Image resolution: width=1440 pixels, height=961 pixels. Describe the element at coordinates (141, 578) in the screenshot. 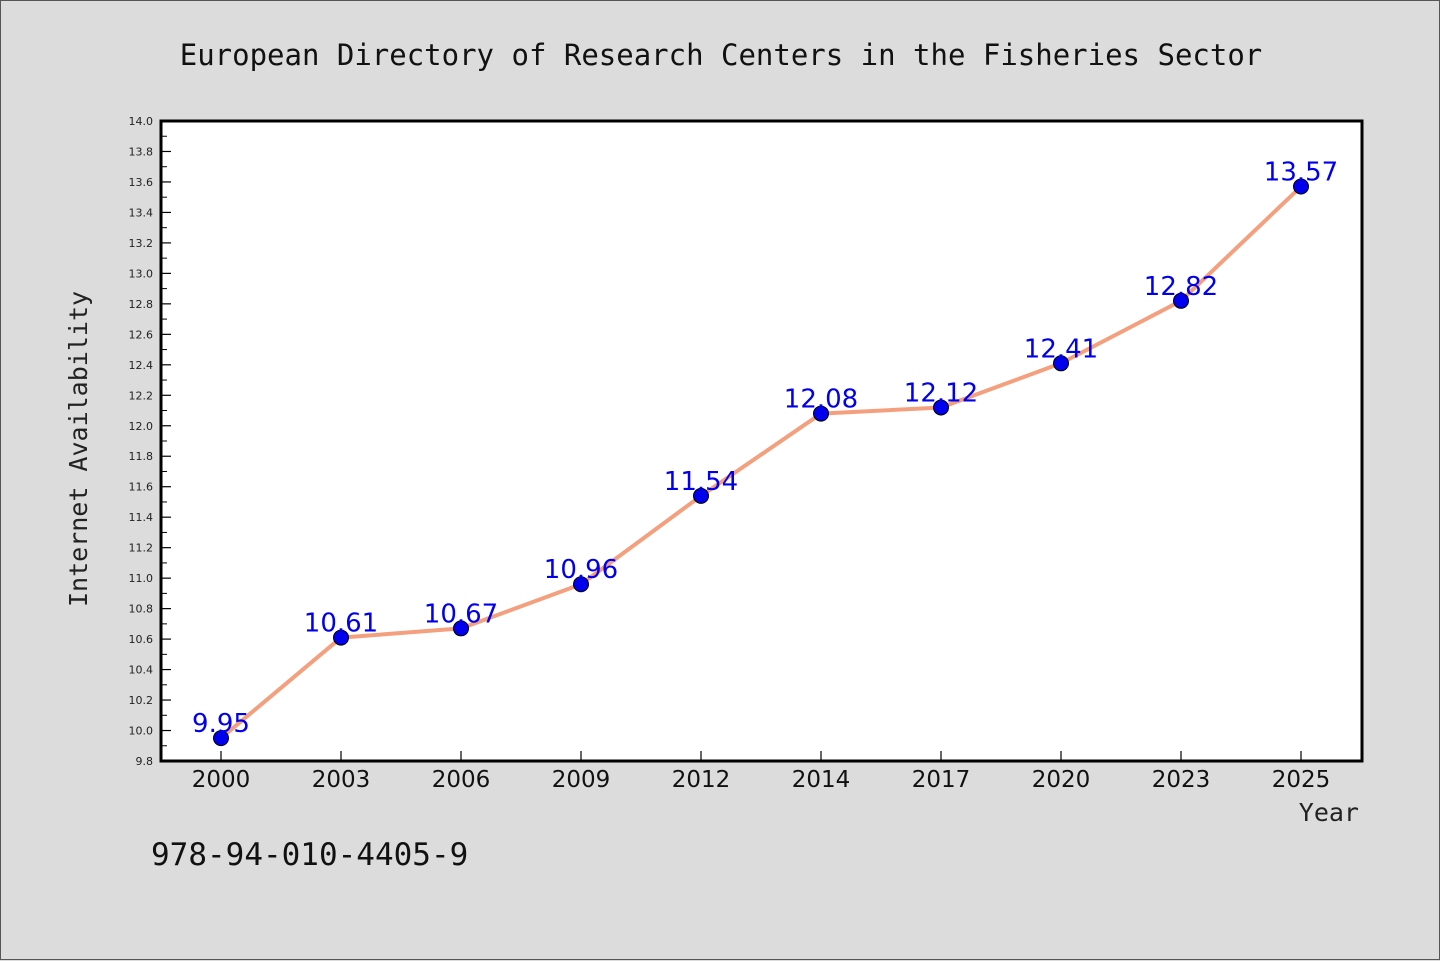

I see `y-tick-label: 11.0` at that location.